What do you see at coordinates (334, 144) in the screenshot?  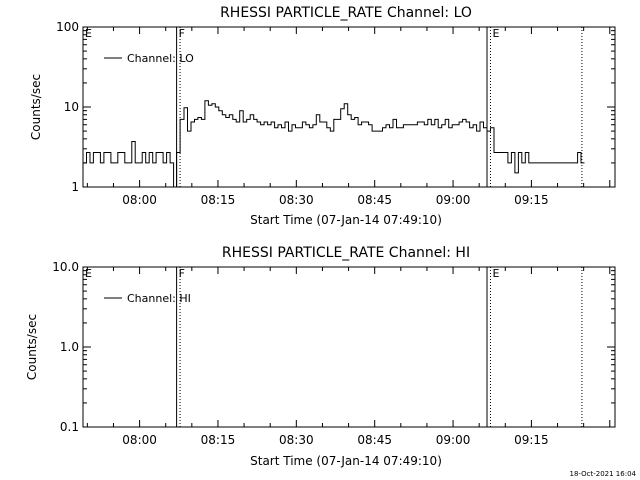 I see `series-line` at bounding box center [334, 144].